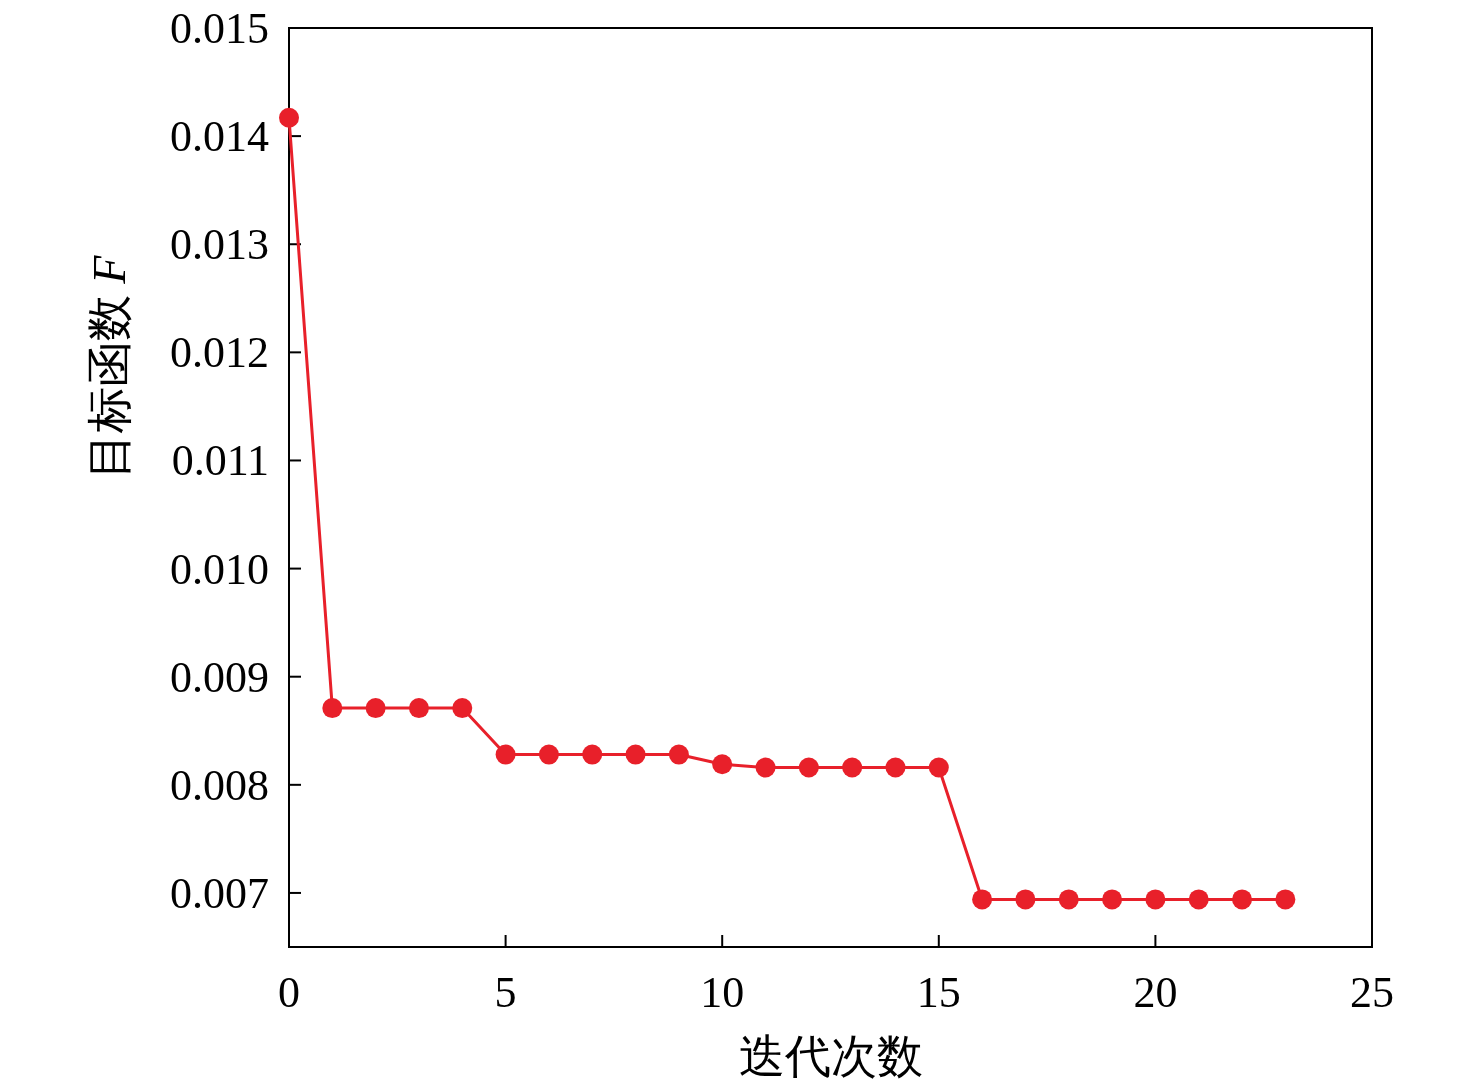 This screenshot has height=1089, width=1476. Describe the element at coordinates (219, 677) in the screenshot. I see `y-tick-label: 0.009` at that location.